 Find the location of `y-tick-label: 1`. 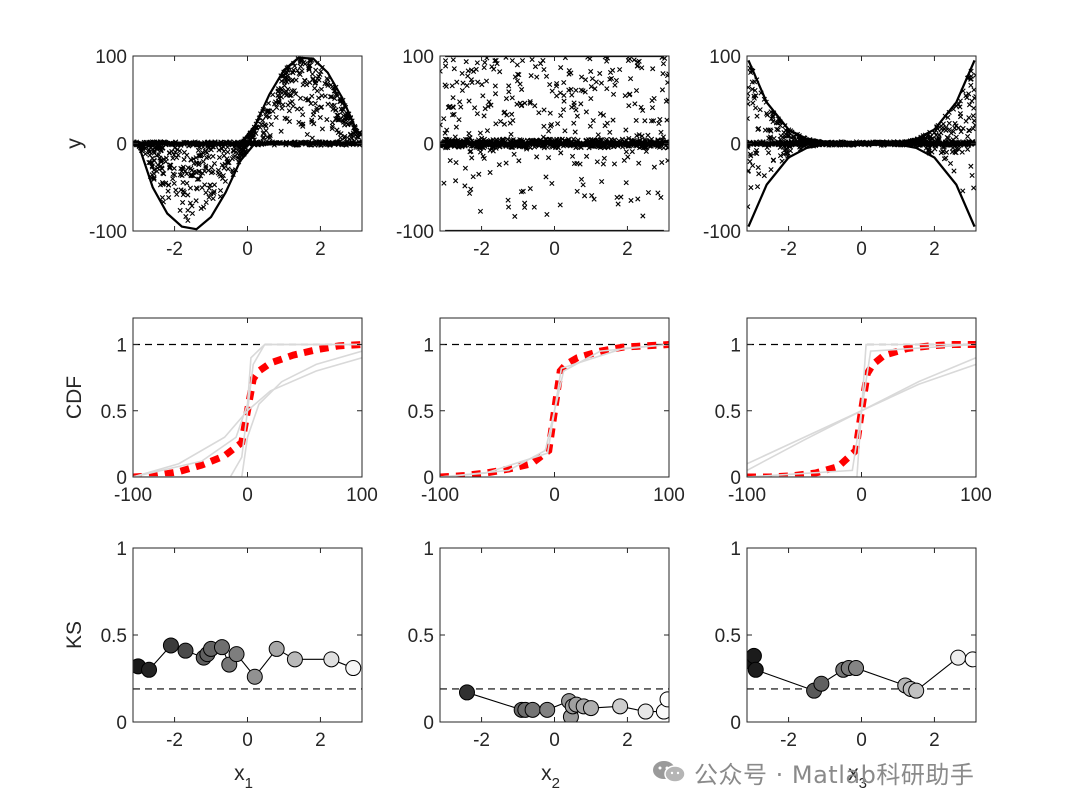

y-tick-label: 1 is located at coordinates (121, 346).